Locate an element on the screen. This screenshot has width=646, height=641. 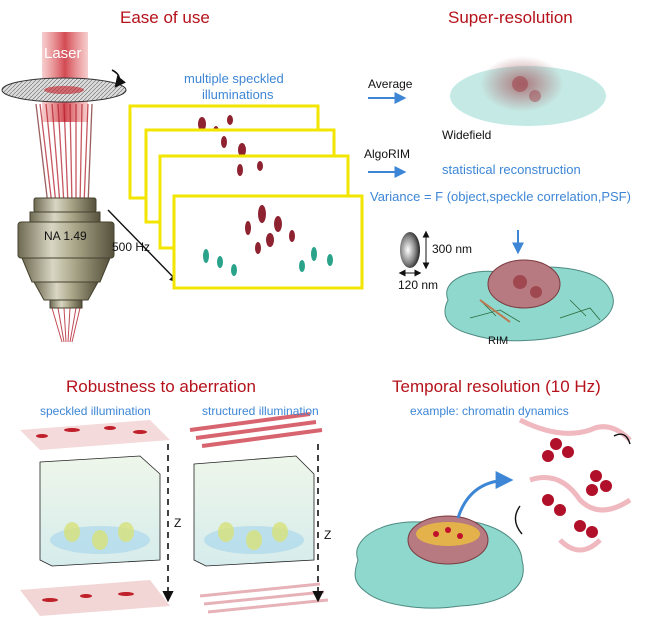
speckled-illumination-label: speckled illumination is located at coordinates (95, 411).